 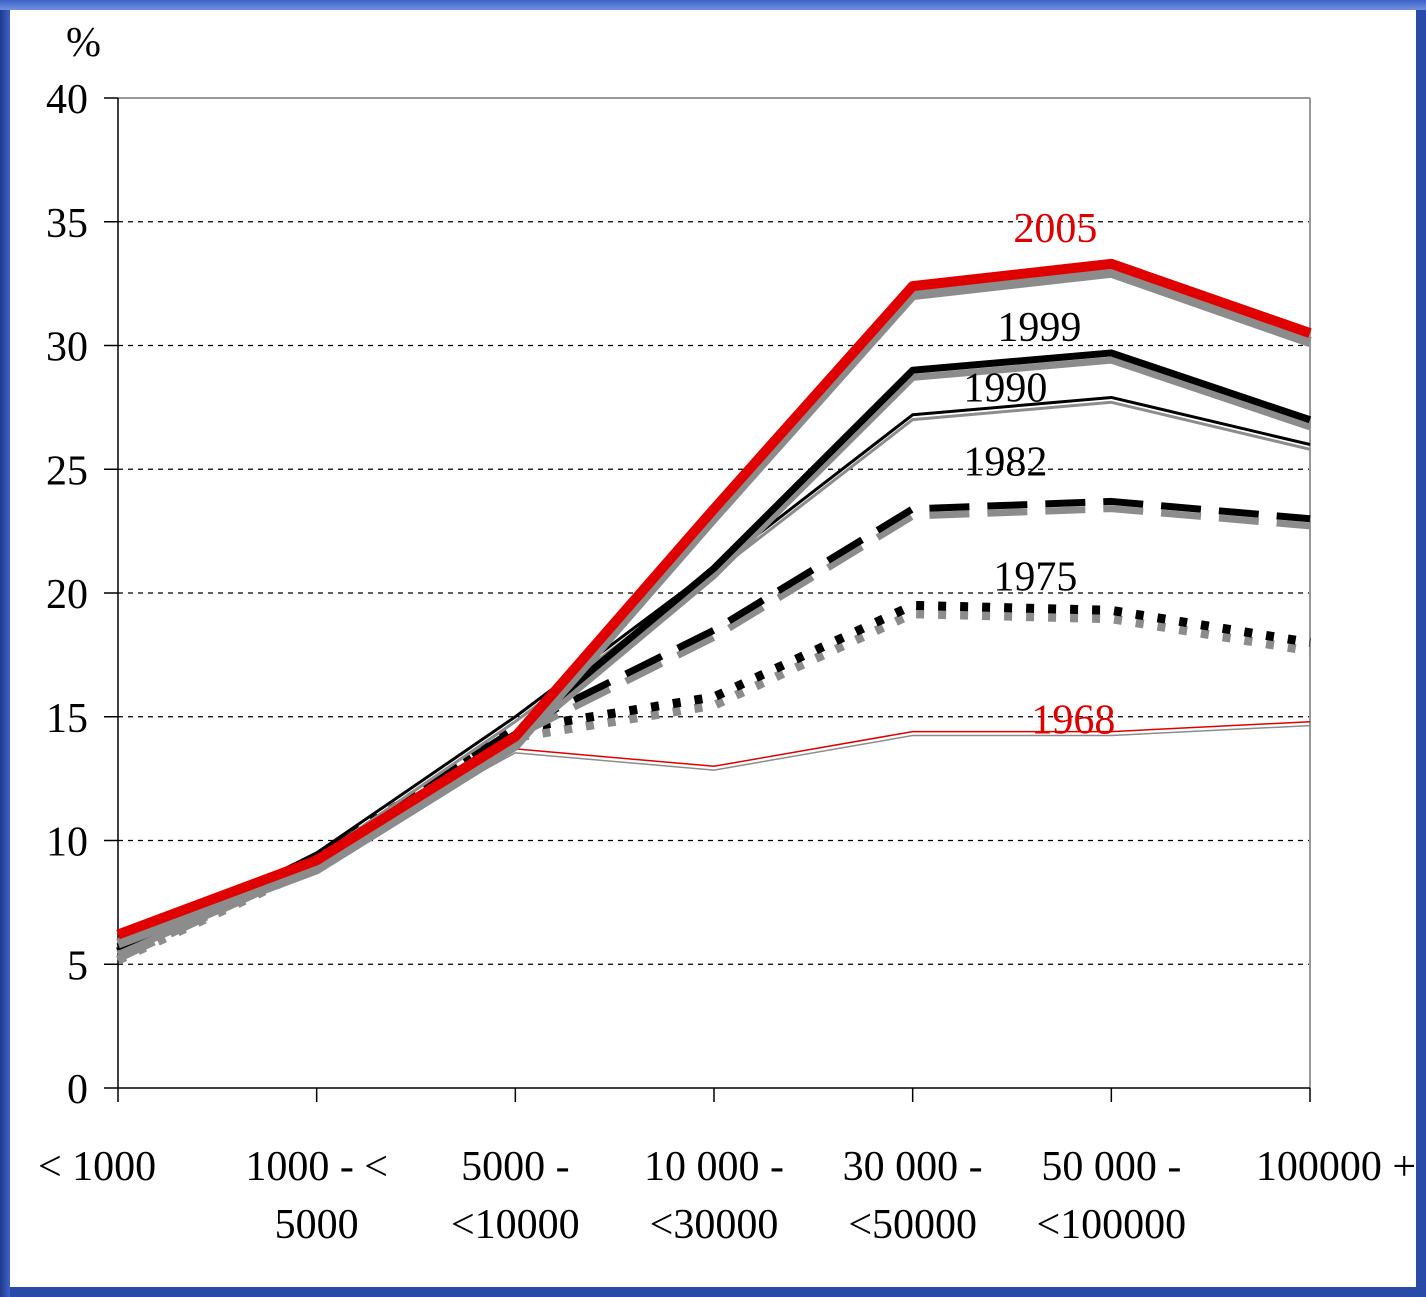 What do you see at coordinates (67, 348) in the screenshot?
I see `y-tick-label: 30` at bounding box center [67, 348].